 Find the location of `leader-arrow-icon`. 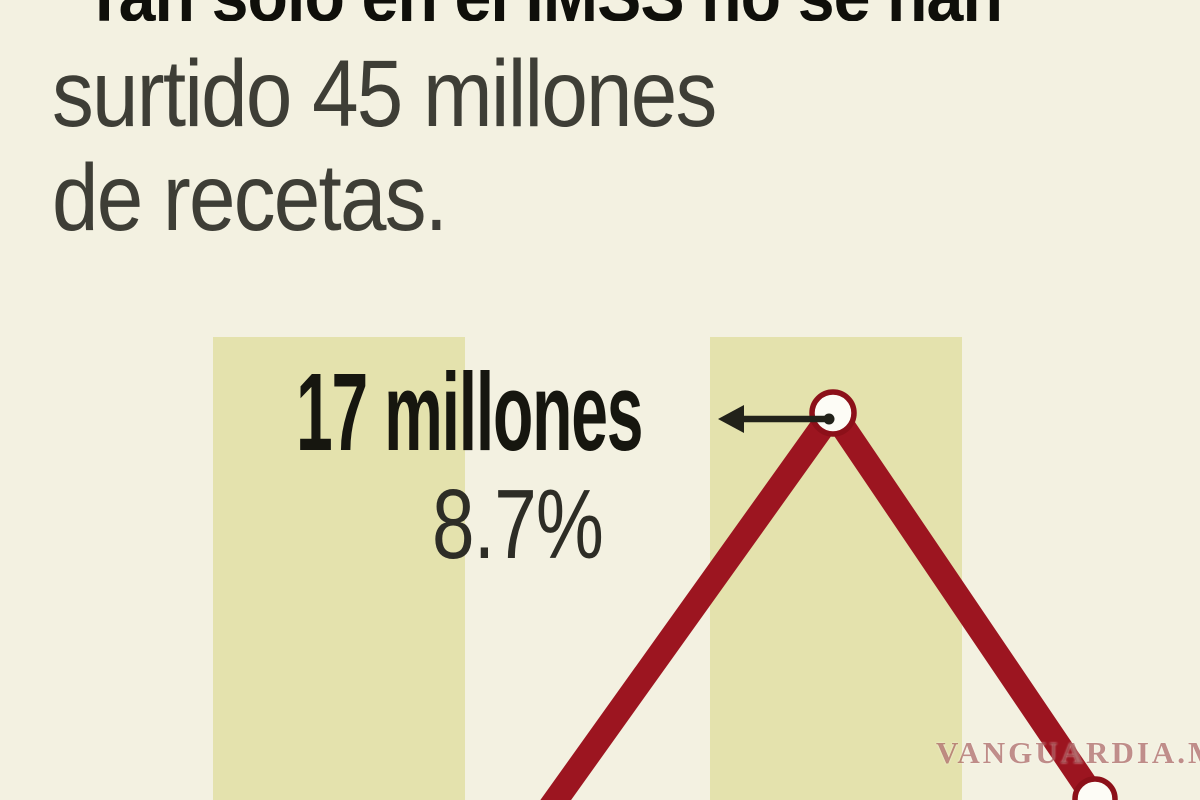

leader-arrow-icon is located at coordinates (731, 419).